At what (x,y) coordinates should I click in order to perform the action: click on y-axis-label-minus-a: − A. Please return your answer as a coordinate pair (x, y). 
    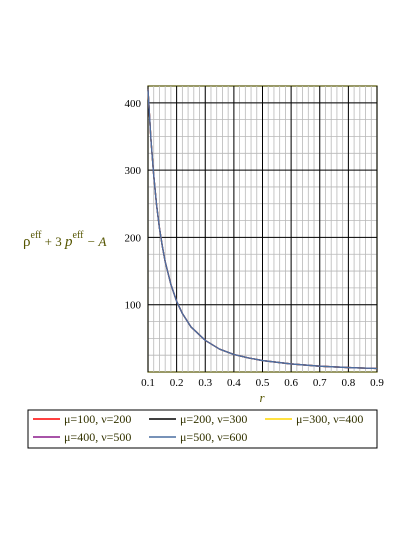
    Looking at the image, I should click on (94, 241).